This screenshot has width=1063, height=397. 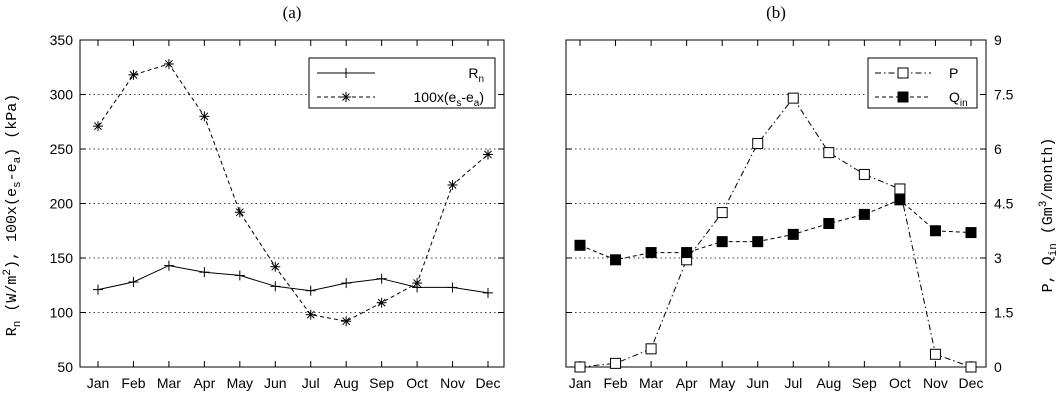 I want to click on legend-es-marker, so click(x=346, y=97).